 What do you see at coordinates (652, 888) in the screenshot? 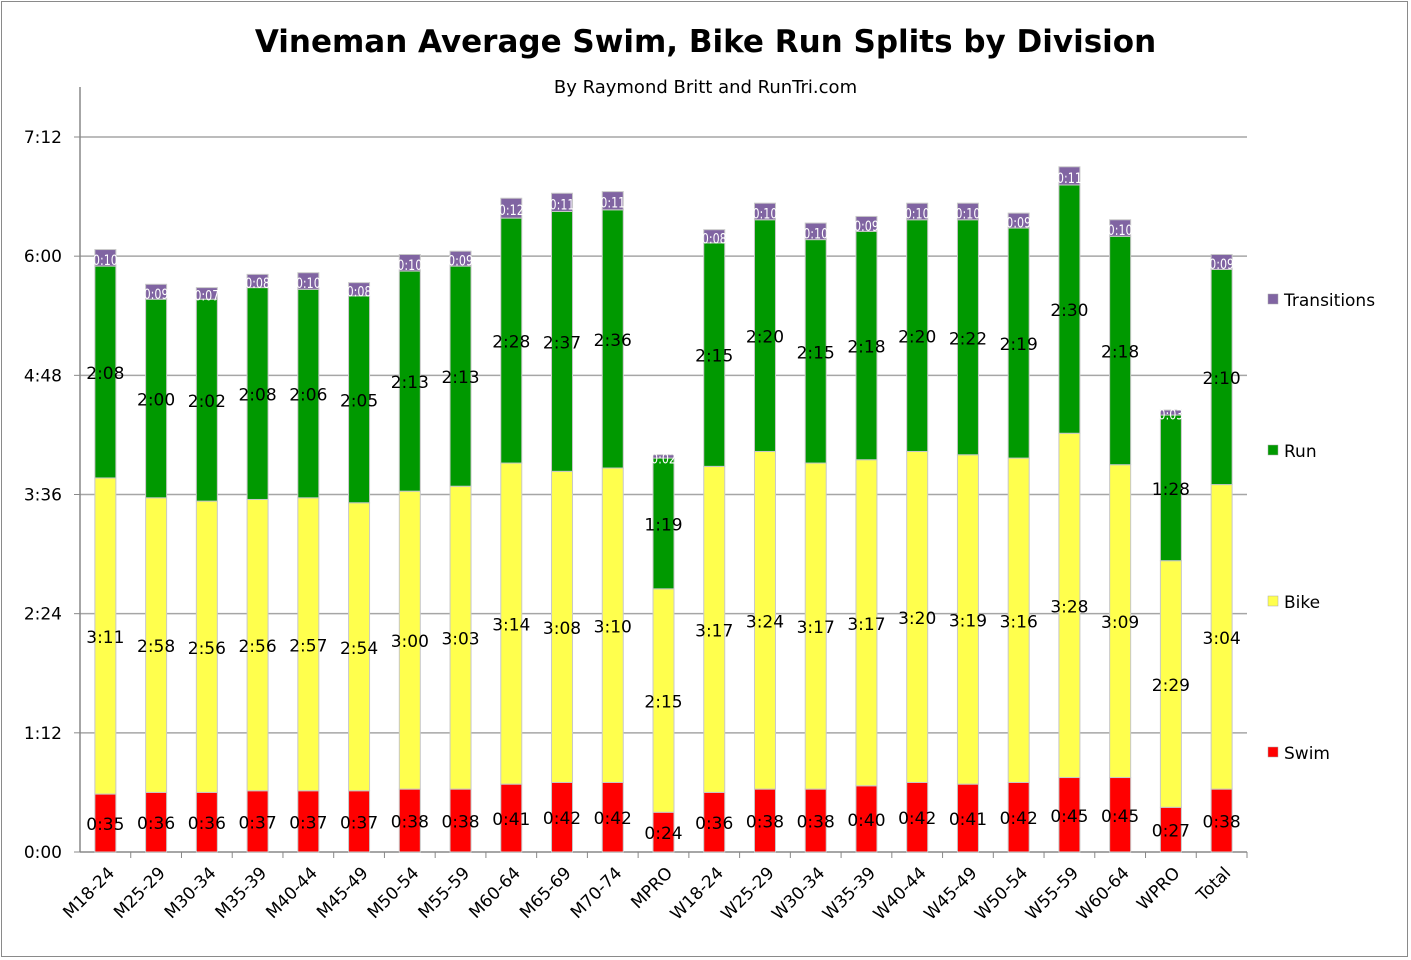
I see `x-tick-label: MPRO` at bounding box center [652, 888].